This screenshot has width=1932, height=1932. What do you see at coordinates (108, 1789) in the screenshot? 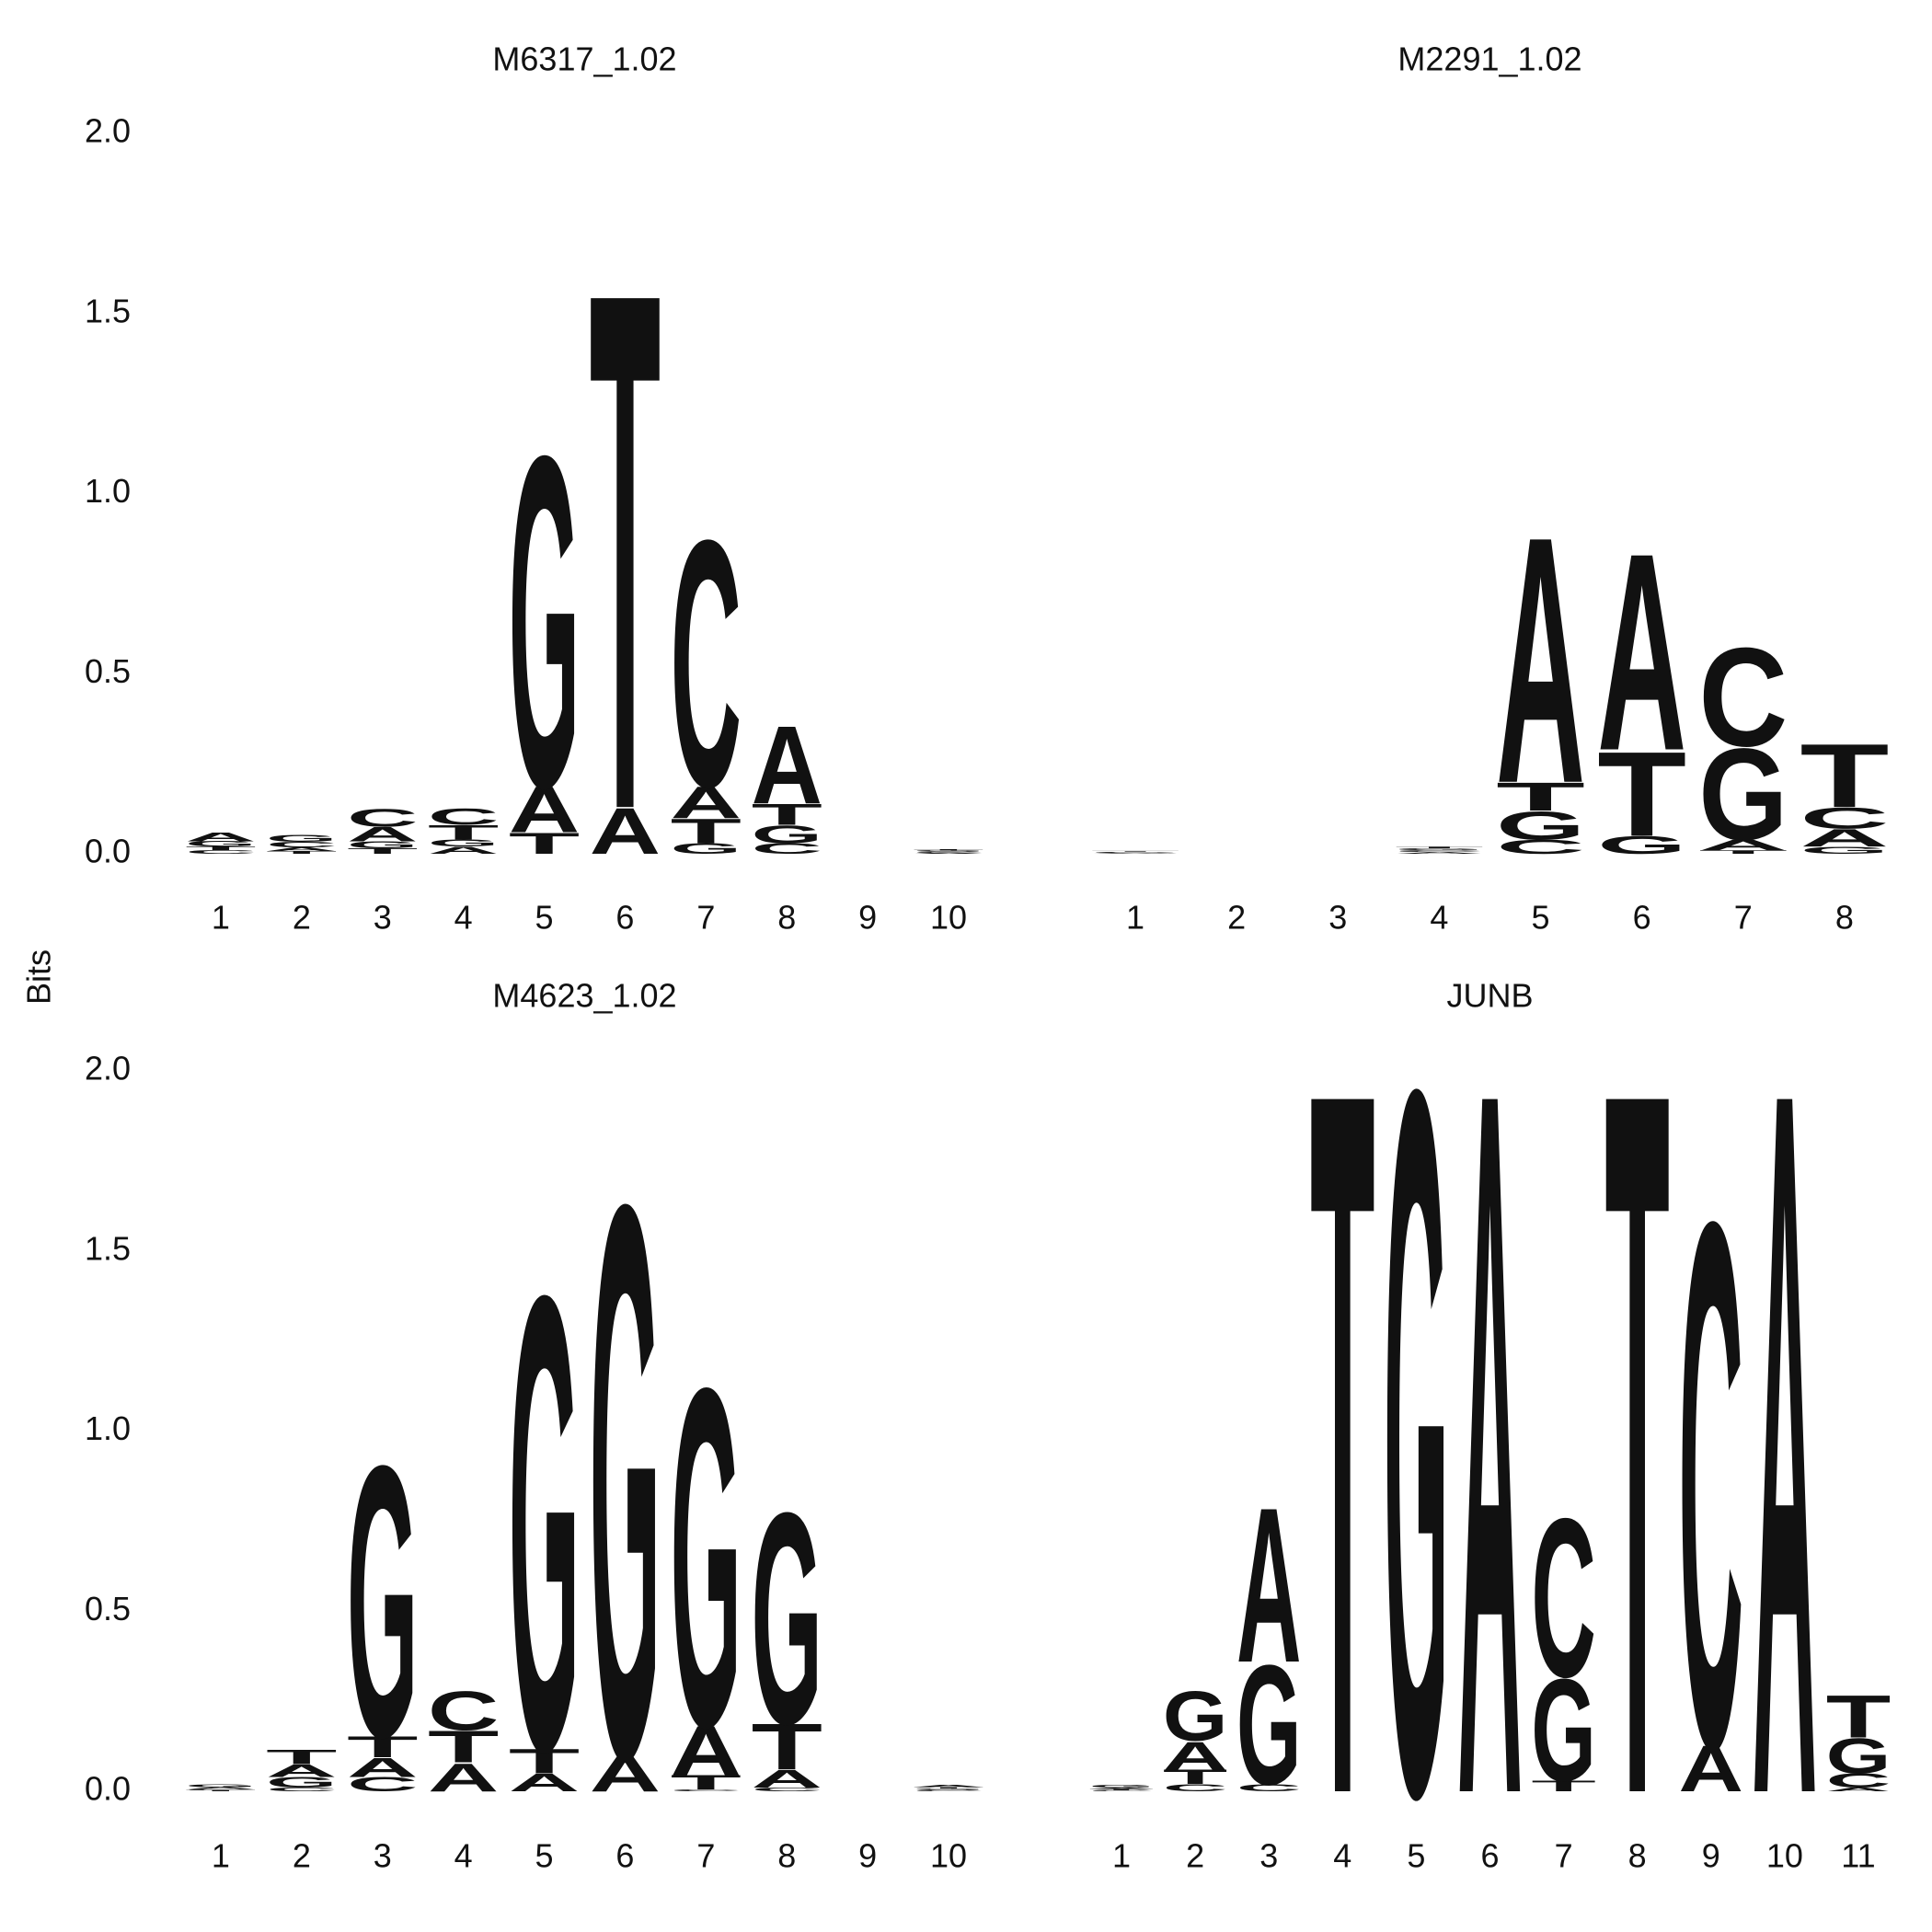
I see `y-tick-label: 0.0` at bounding box center [108, 1789].